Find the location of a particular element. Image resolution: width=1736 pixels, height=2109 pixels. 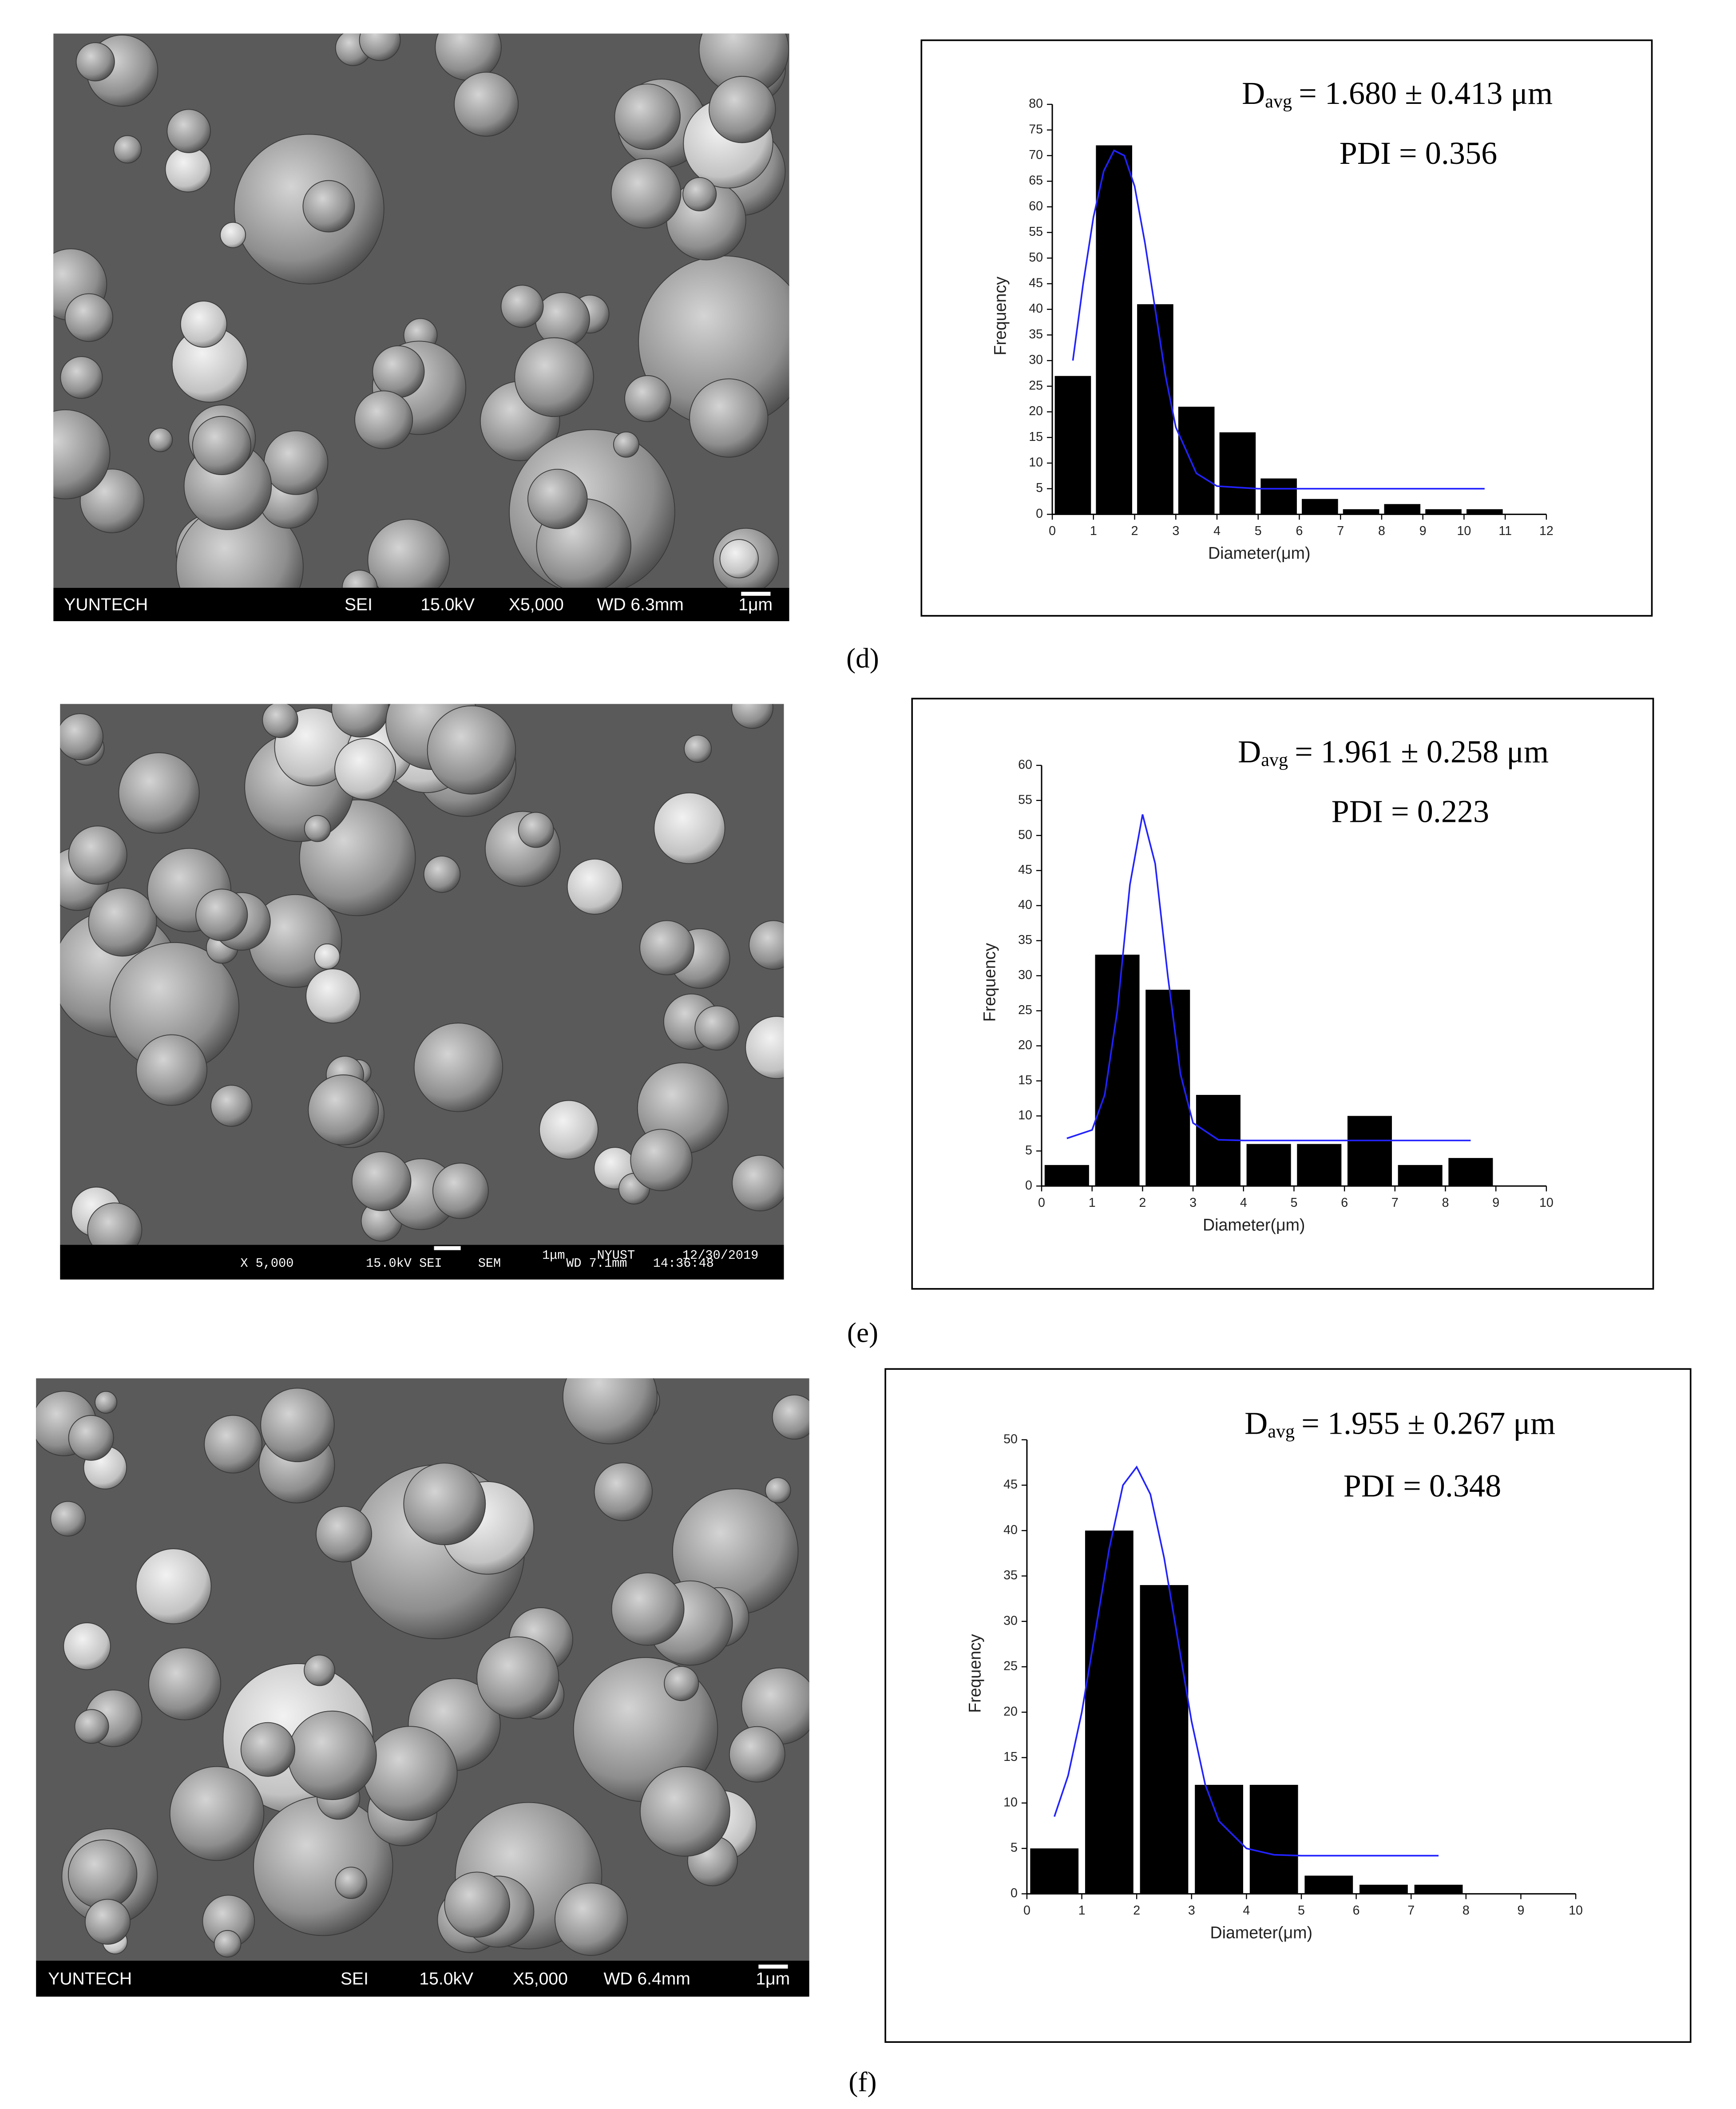

annotation-pdi: PDI = 0.348 is located at coordinates (1422, 1486).